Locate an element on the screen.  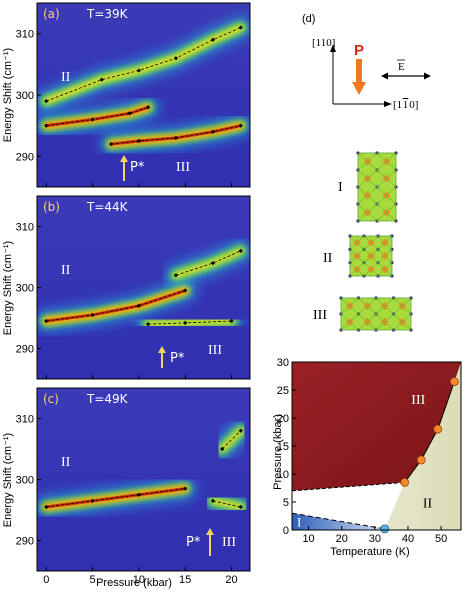
ridge-yellow is located at coordinates (227, 504).